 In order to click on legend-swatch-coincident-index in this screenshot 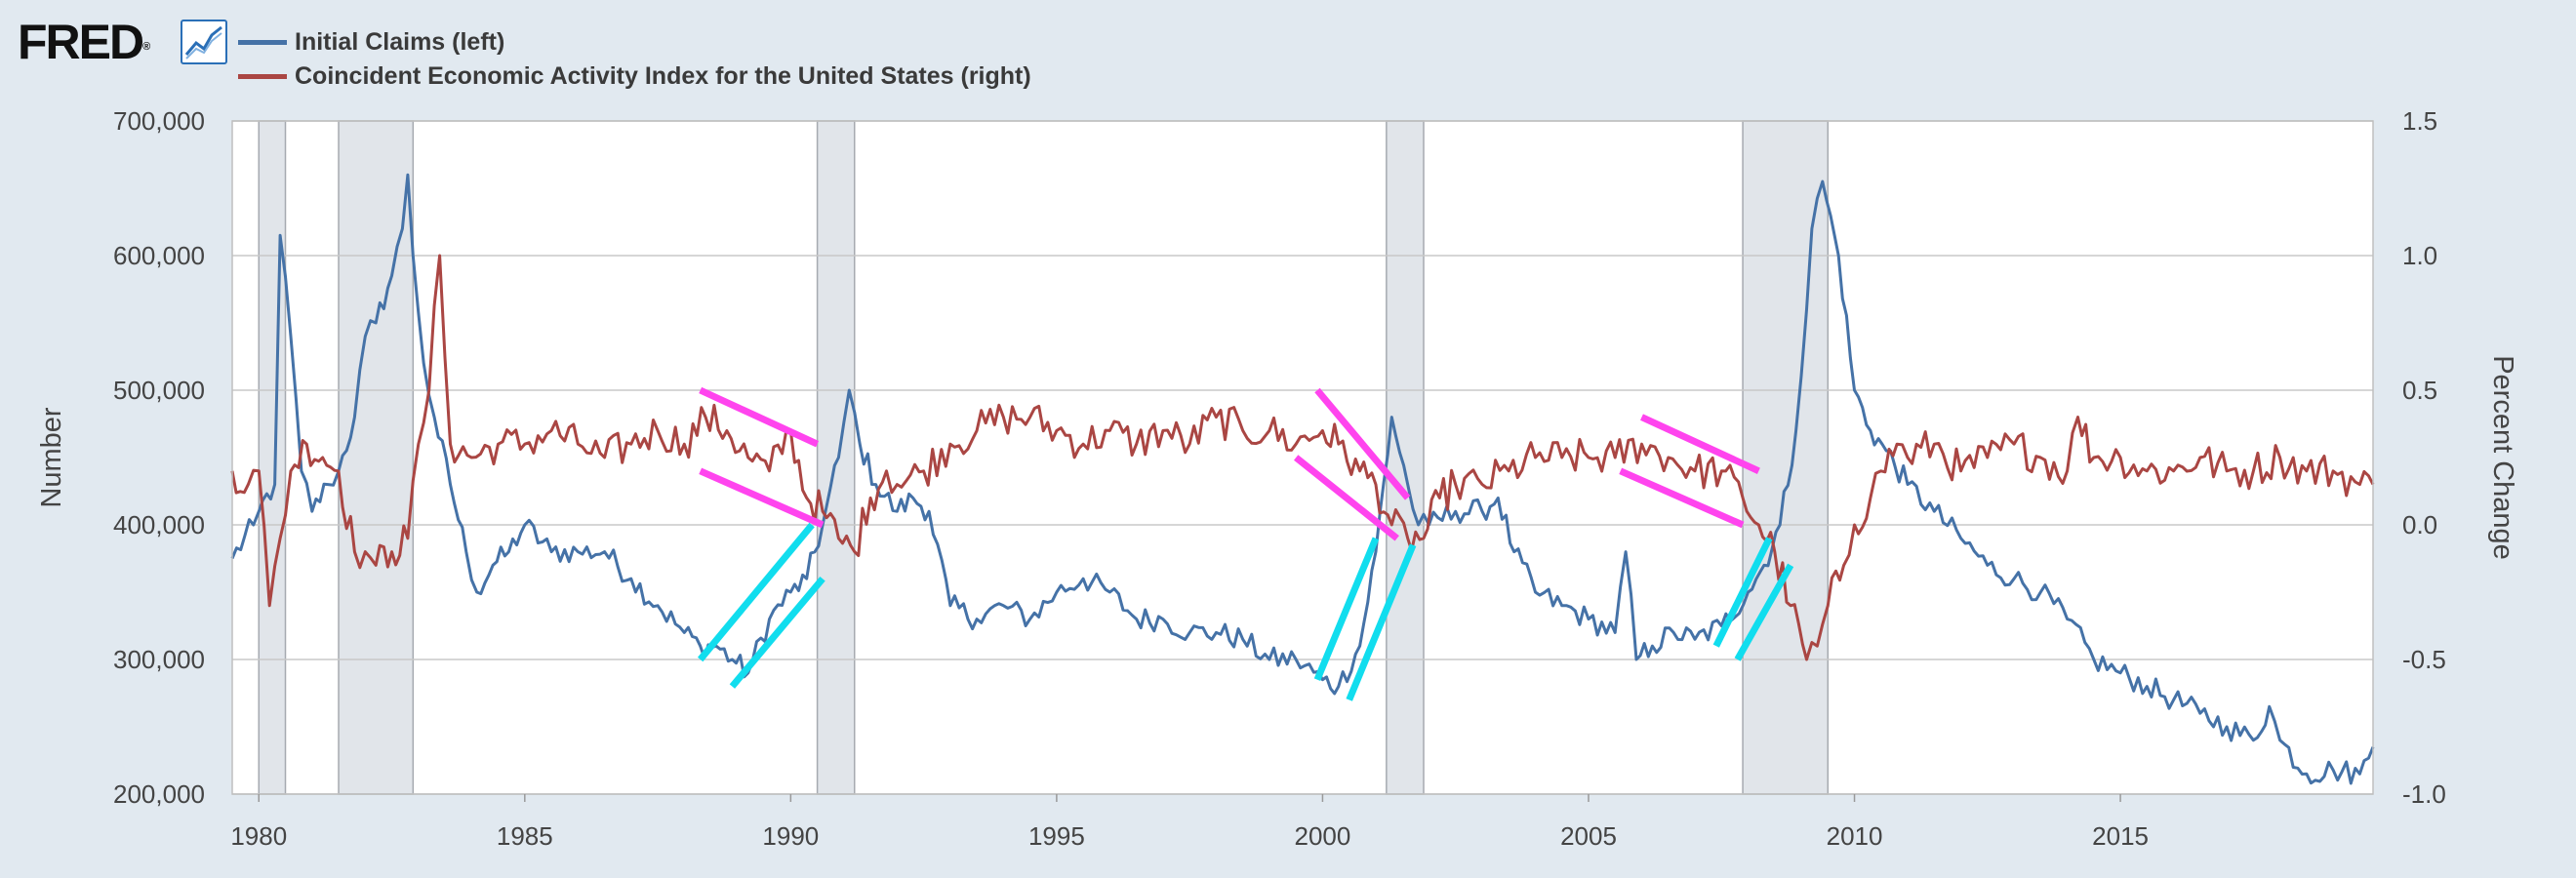, I will do `click(262, 76)`.